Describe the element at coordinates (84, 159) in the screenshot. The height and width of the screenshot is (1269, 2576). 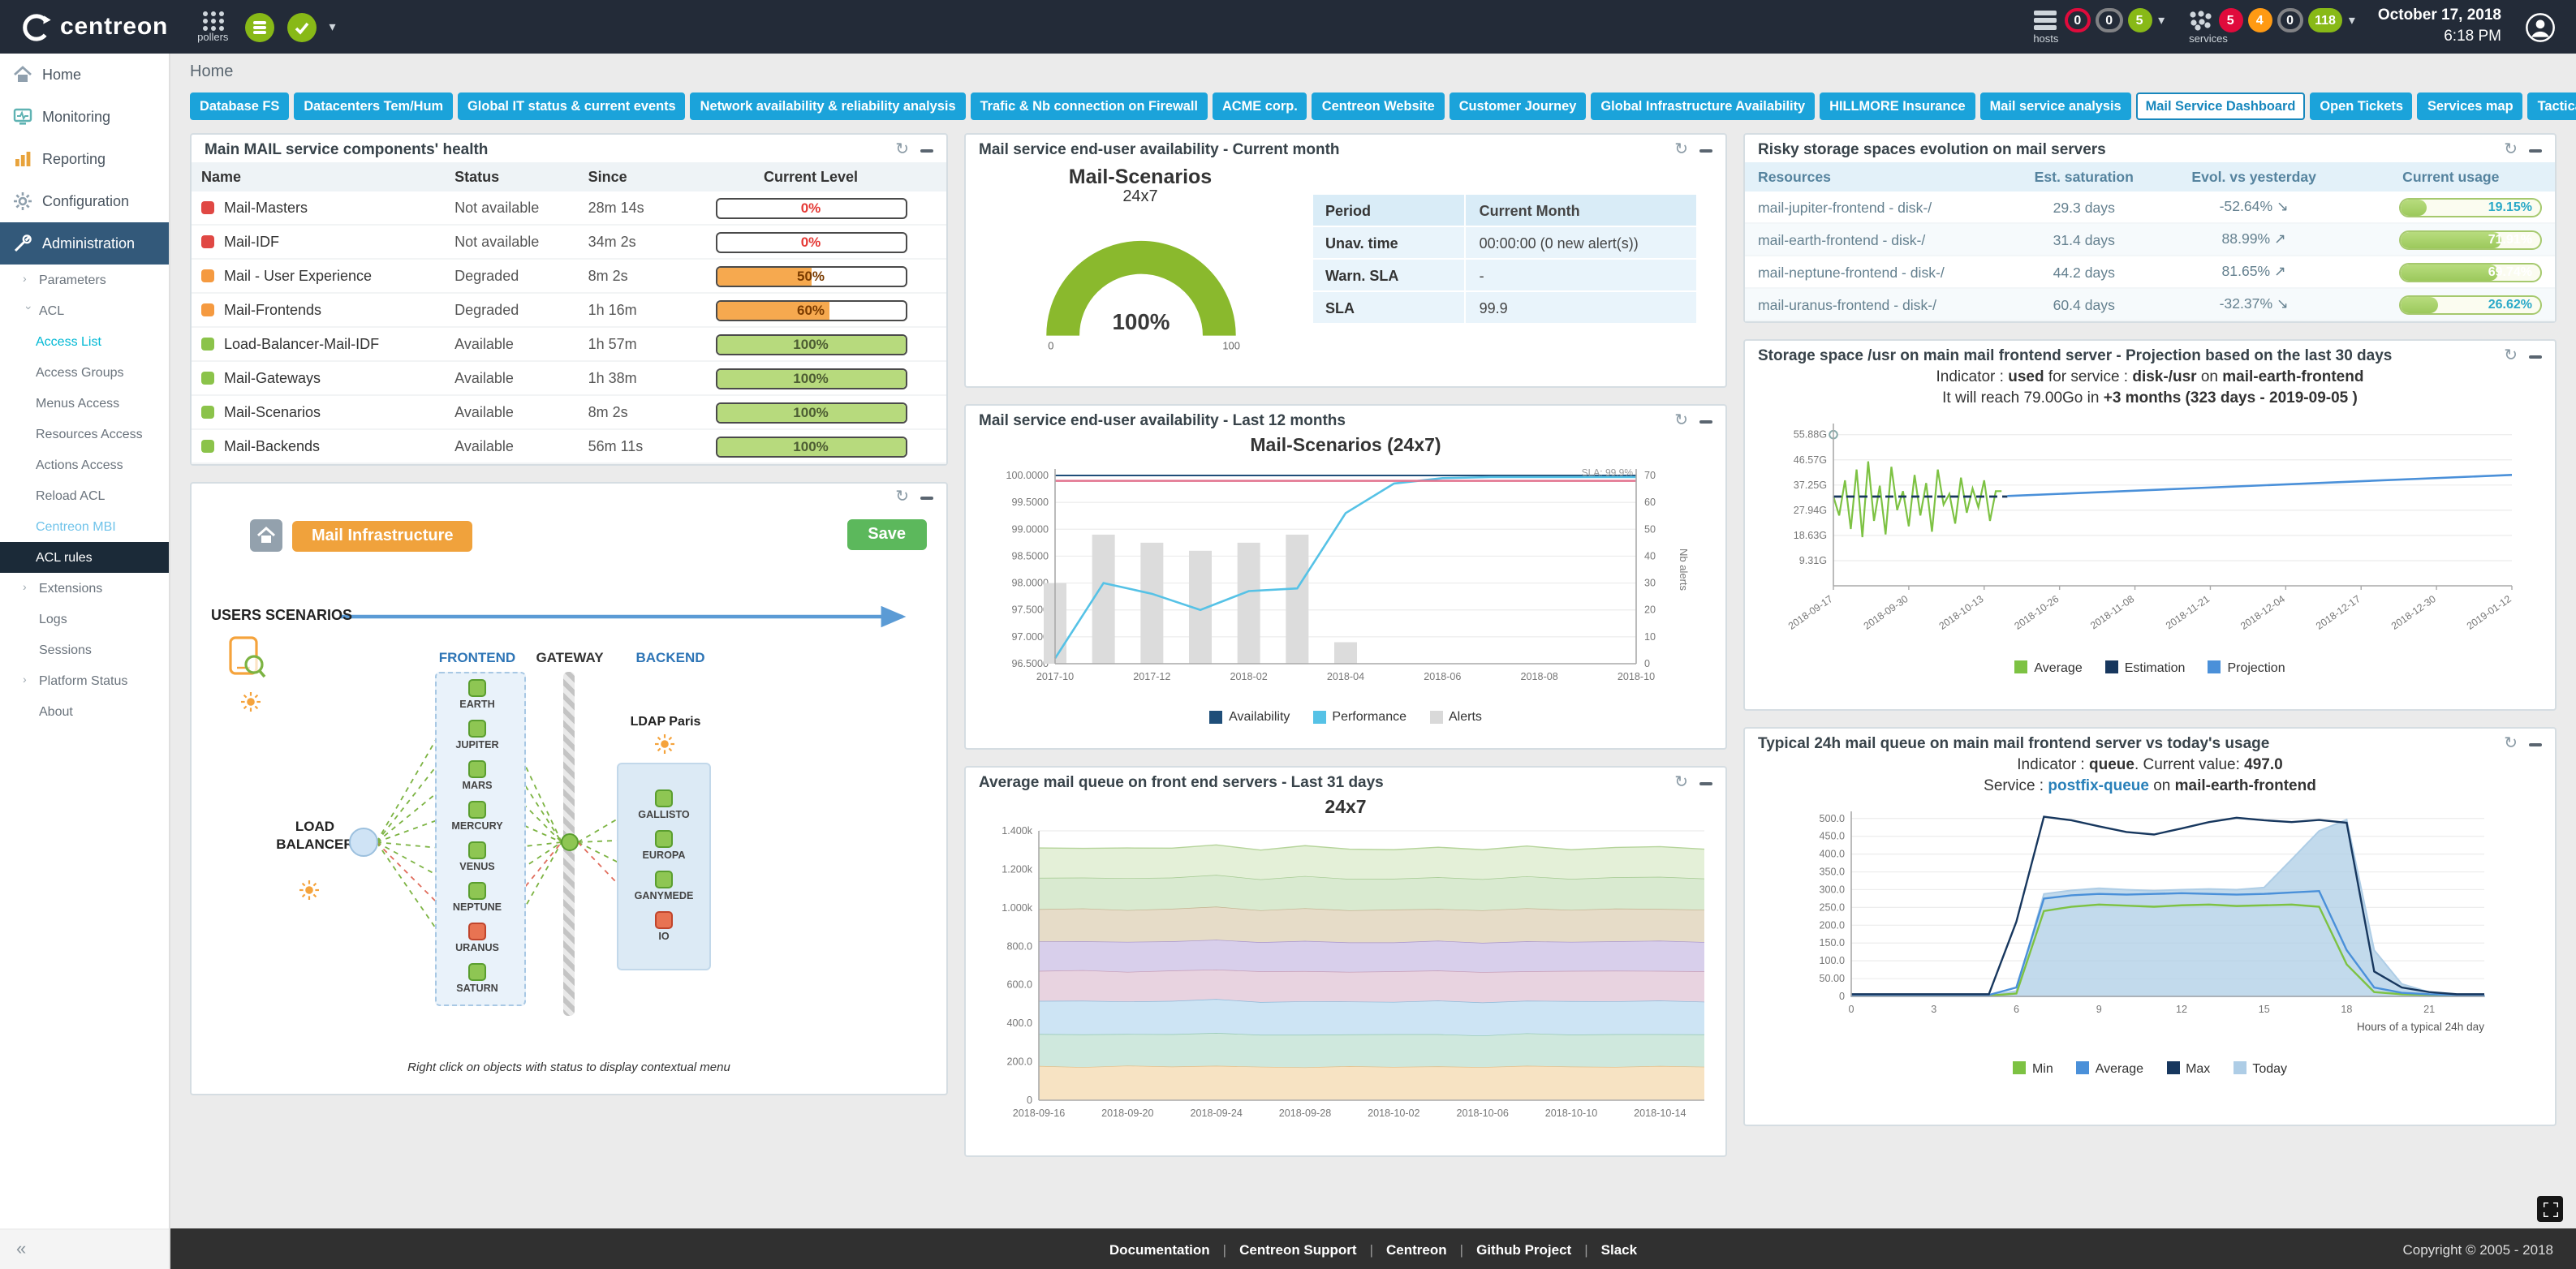
I see `sidebar-item-reporting: Reporting` at that location.